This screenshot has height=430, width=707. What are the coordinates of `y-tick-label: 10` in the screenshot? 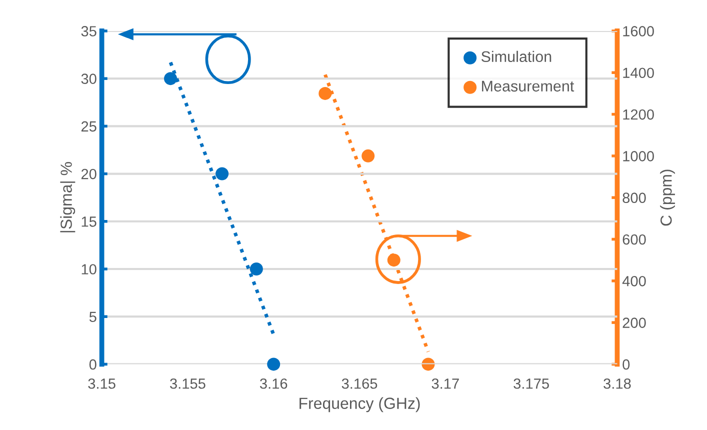 It's located at (89, 269).